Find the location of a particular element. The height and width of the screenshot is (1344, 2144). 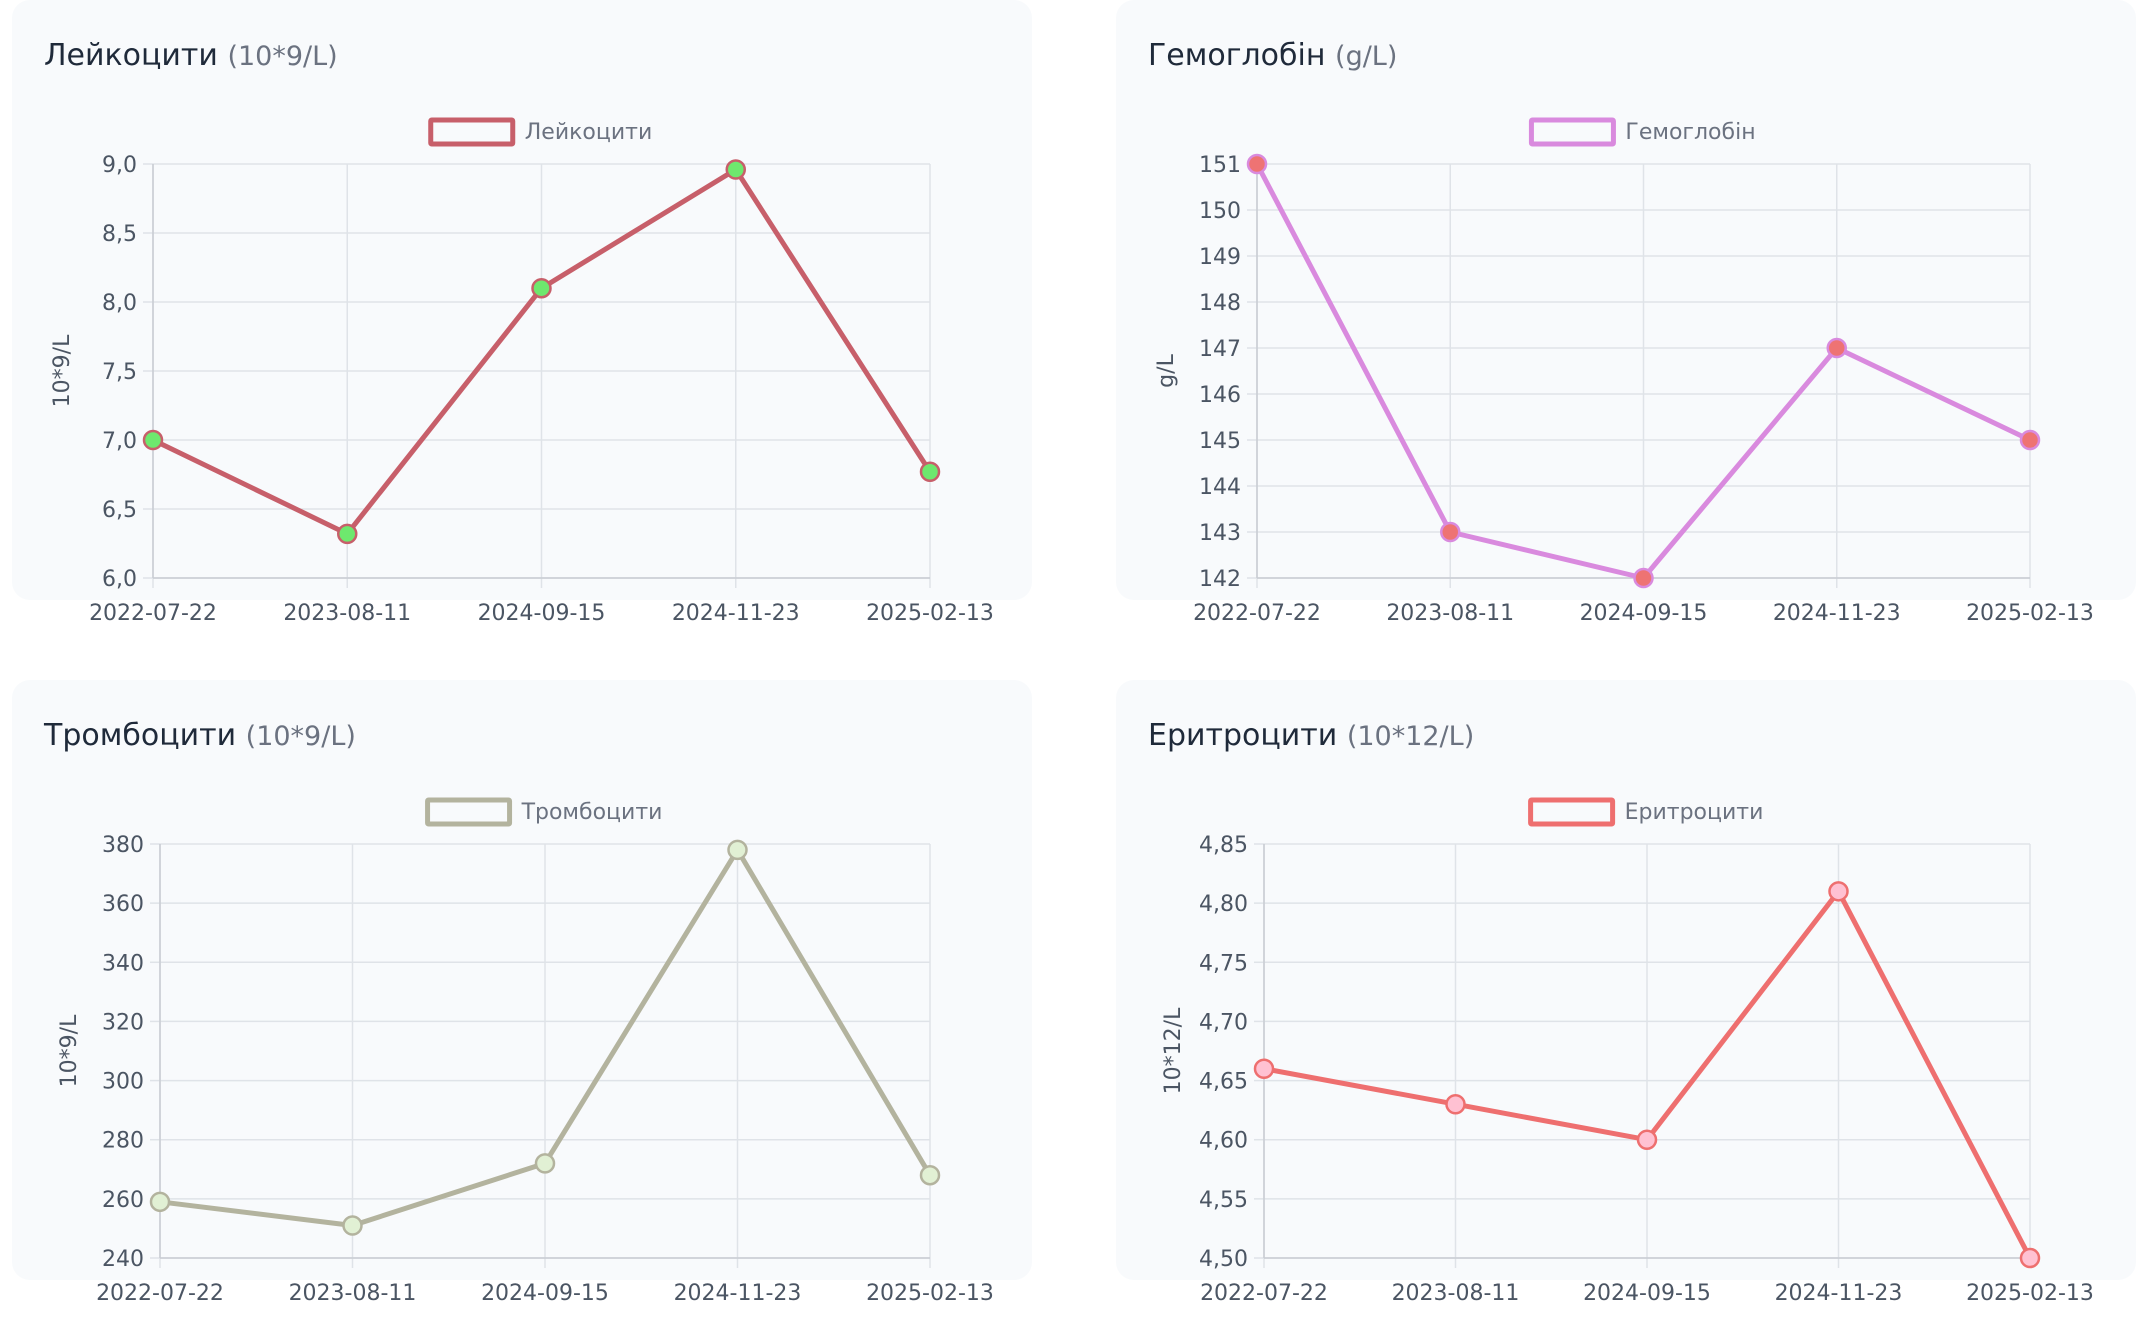

y-tick-label: 320 is located at coordinates (123, 1022).